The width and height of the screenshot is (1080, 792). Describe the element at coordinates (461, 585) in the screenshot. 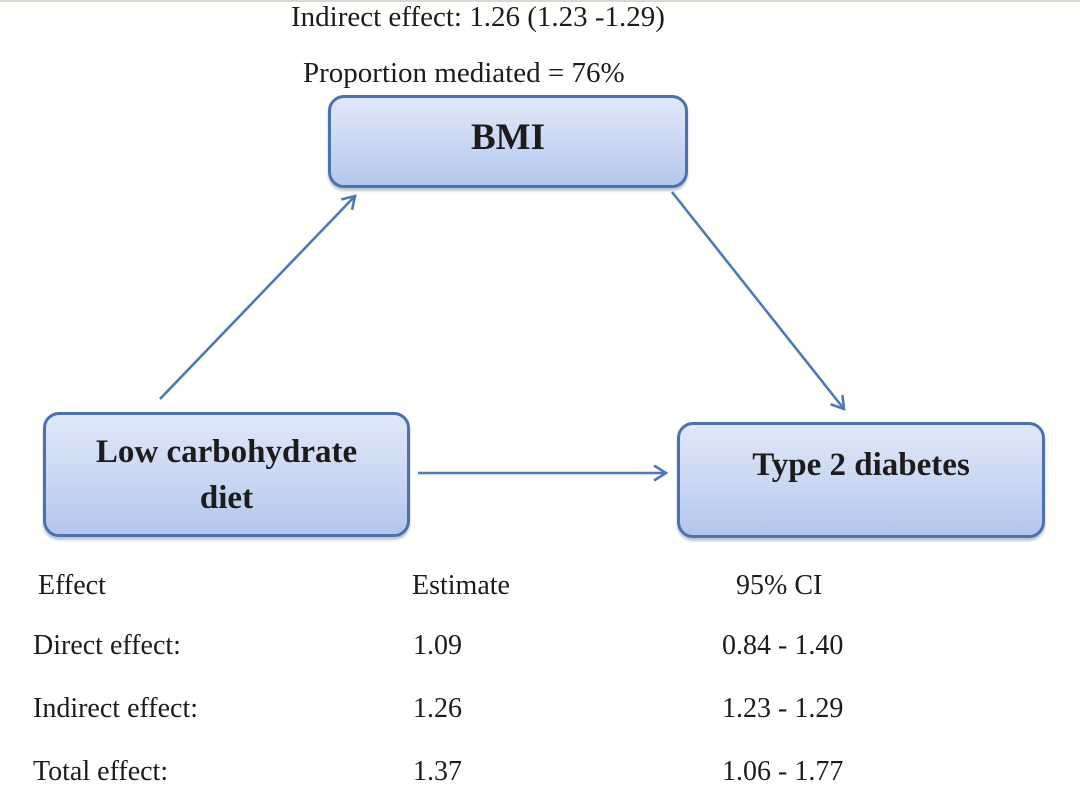

I see `header-estimate: Estimate` at that location.